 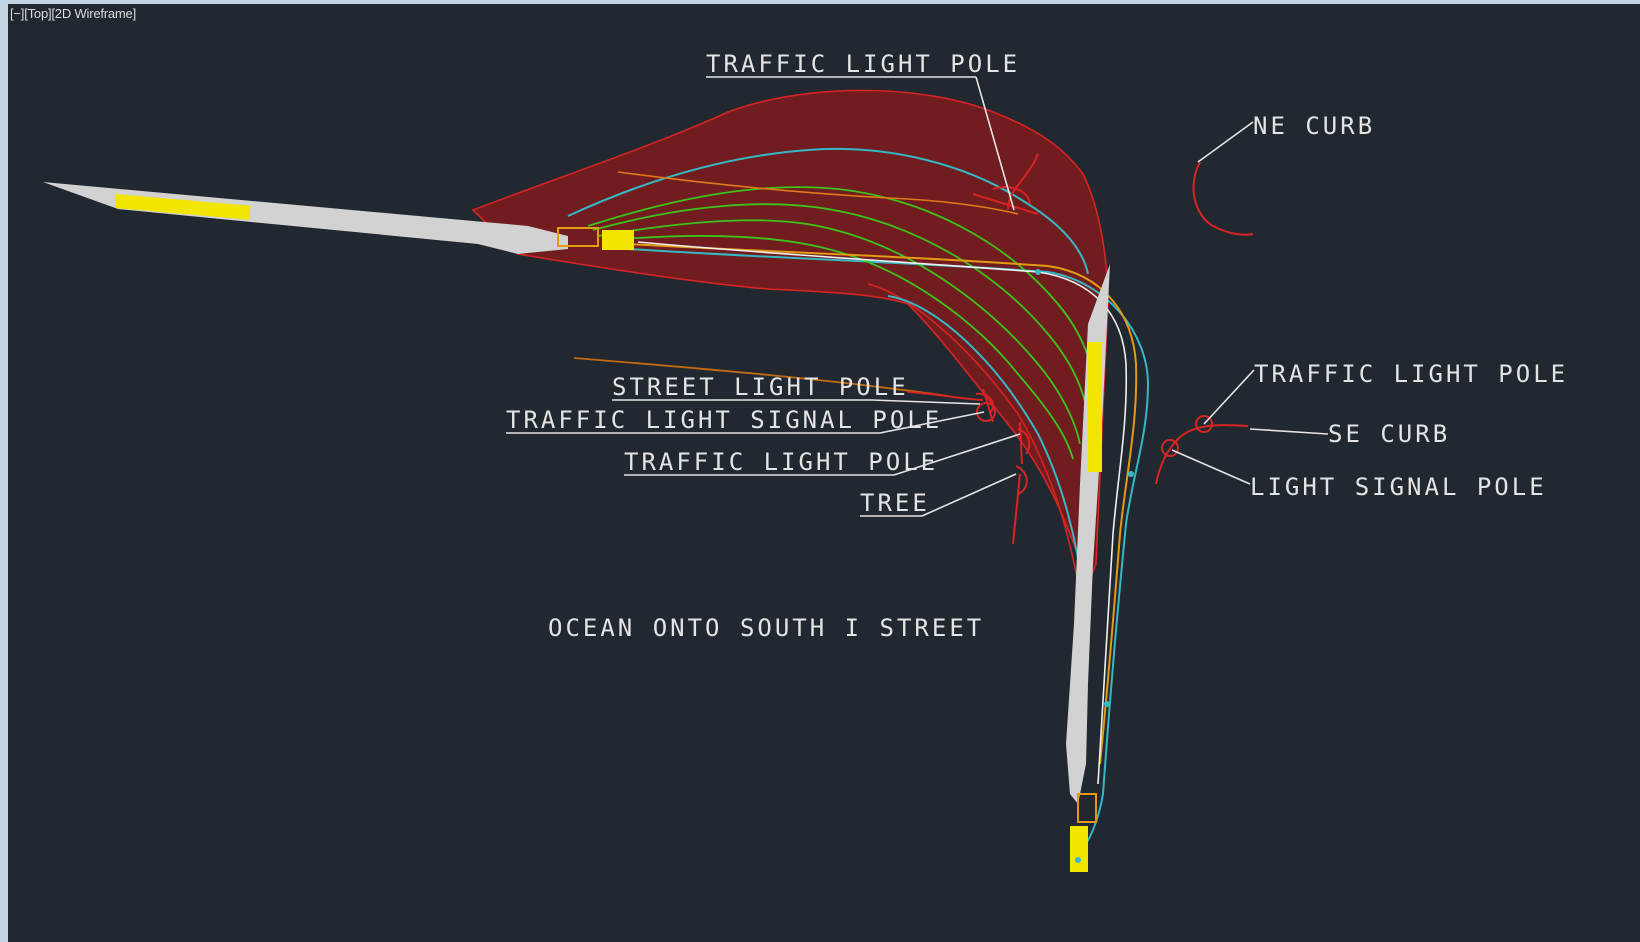 I want to click on traffic-light-pole-mid-symbol, so click(x=1024, y=443).